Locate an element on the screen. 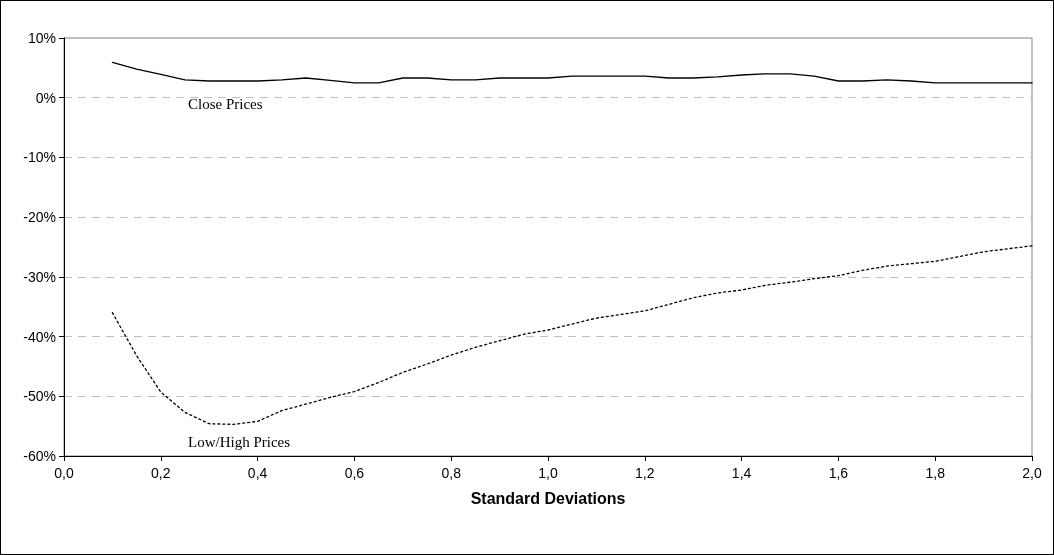  x-tick-label: 0,6 is located at coordinates (354, 473).